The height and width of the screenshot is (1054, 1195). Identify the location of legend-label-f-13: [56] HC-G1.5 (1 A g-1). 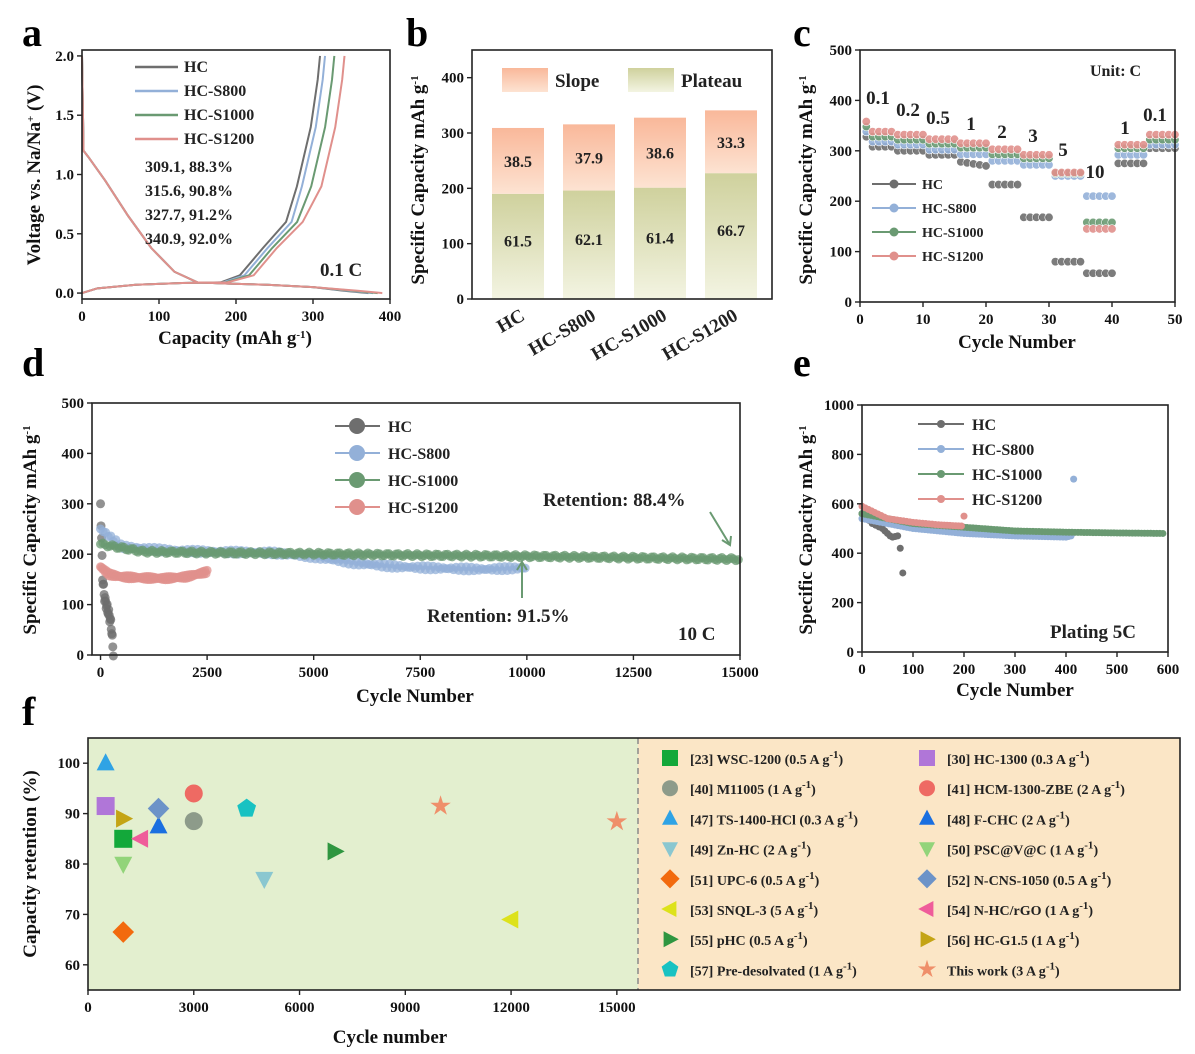
(1013, 939).